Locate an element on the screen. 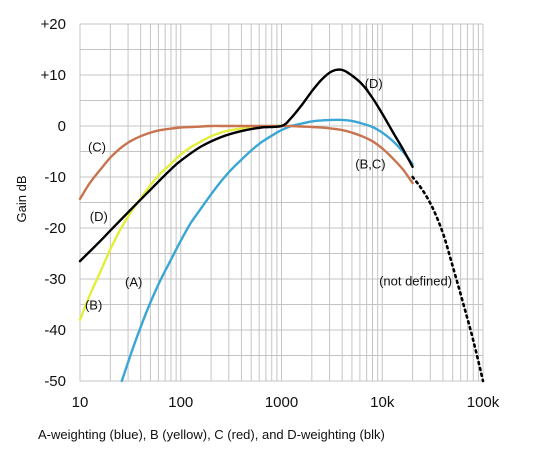 This screenshot has height=450, width=554. x-axis-ticks: 10 100 1000 10k 100k is located at coordinates (286, 402).